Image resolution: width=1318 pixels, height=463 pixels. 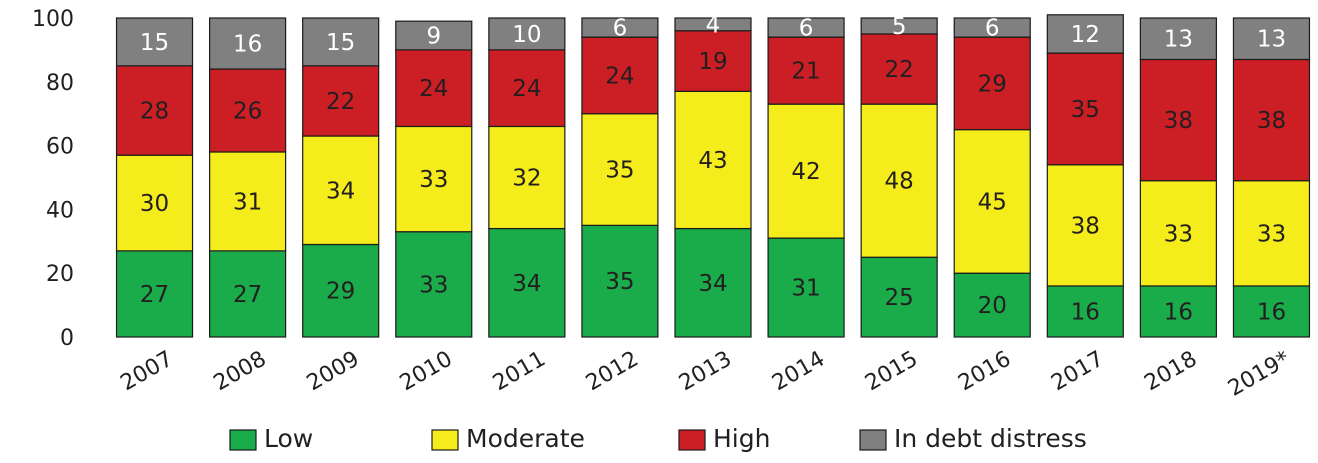 I want to click on legend-label: High, so click(x=741, y=438).